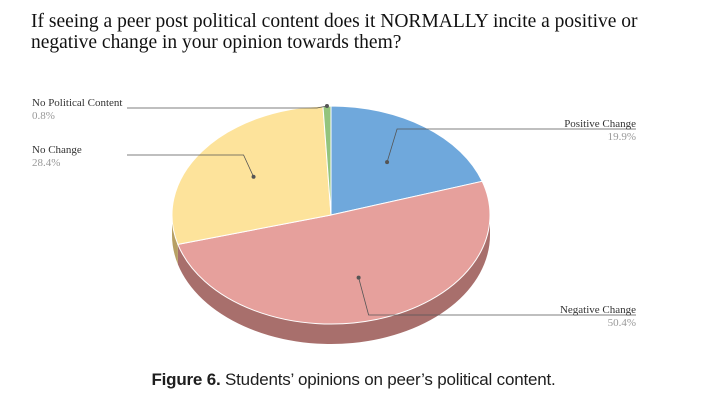 Image resolution: width=707 pixels, height=410 pixels. What do you see at coordinates (622, 323) in the screenshot?
I see `slice-pct-negative-change: 50.4%` at bounding box center [622, 323].